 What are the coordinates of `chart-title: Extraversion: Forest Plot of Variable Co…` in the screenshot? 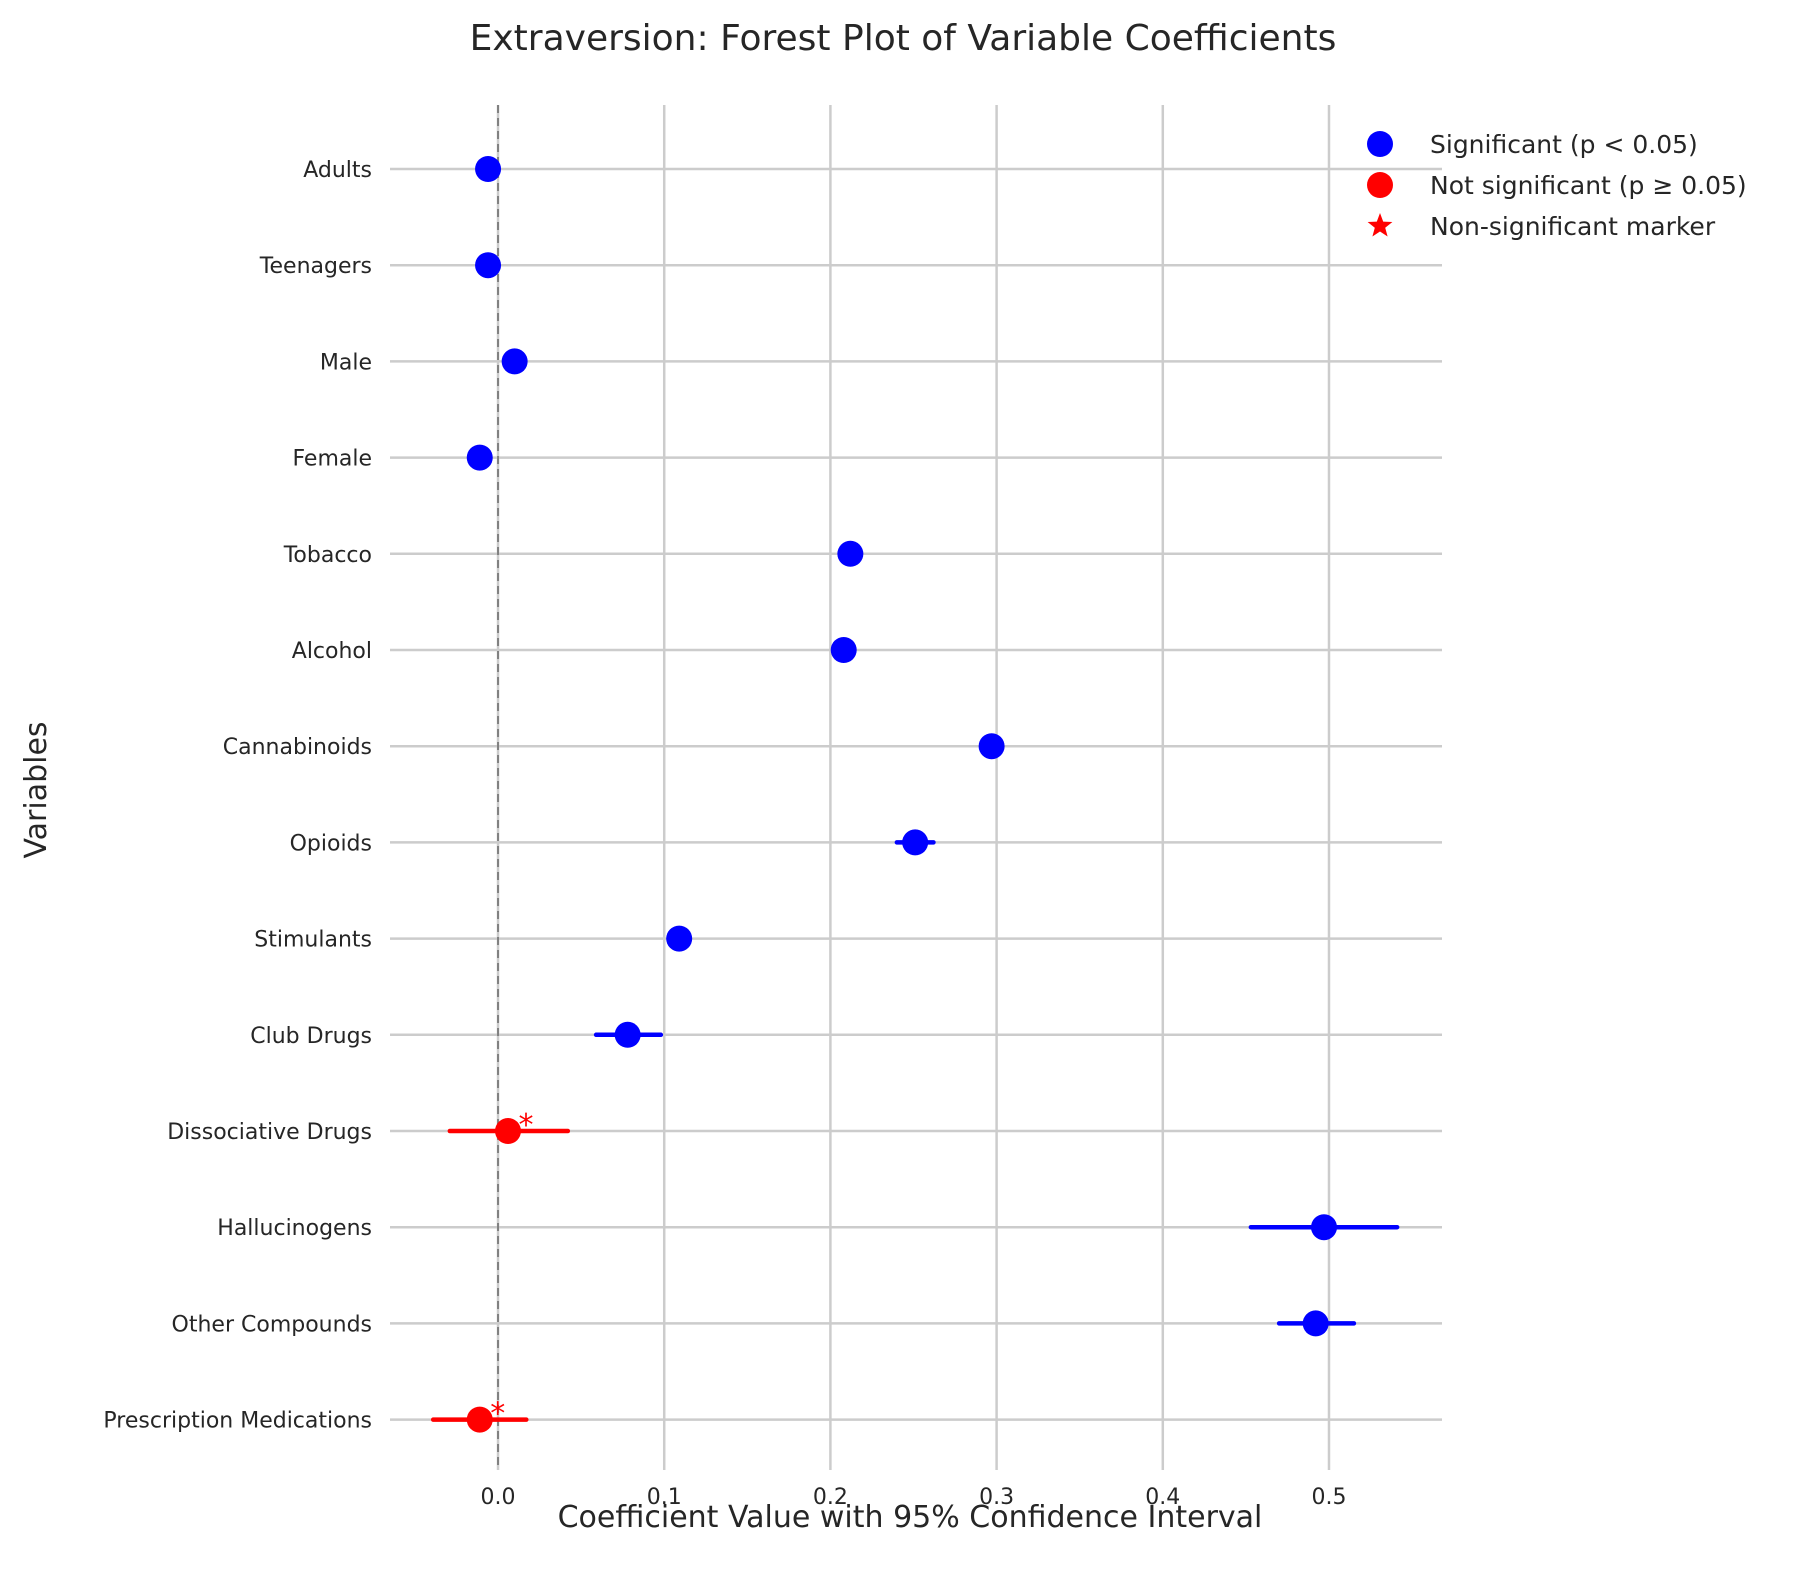 It's located at (903, 38).